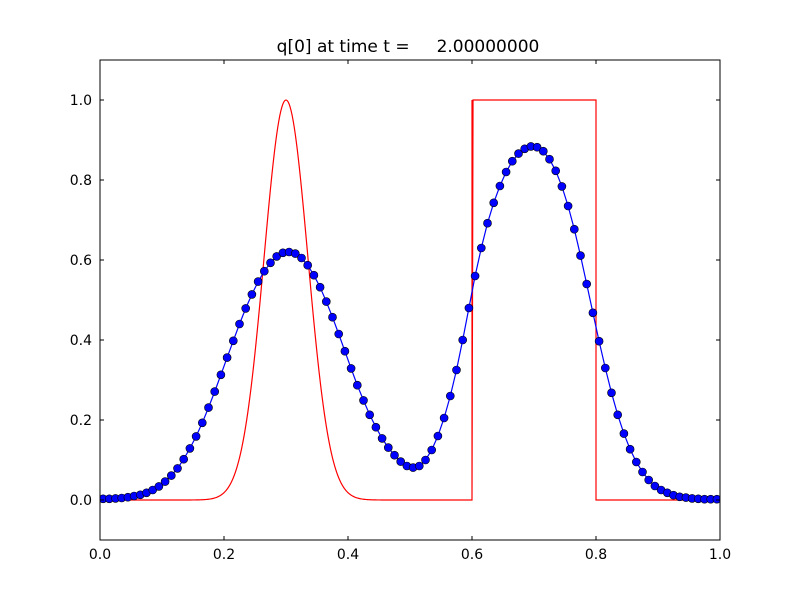  What do you see at coordinates (348, 555) in the screenshot?
I see `x-tick-label: 0.4` at bounding box center [348, 555].